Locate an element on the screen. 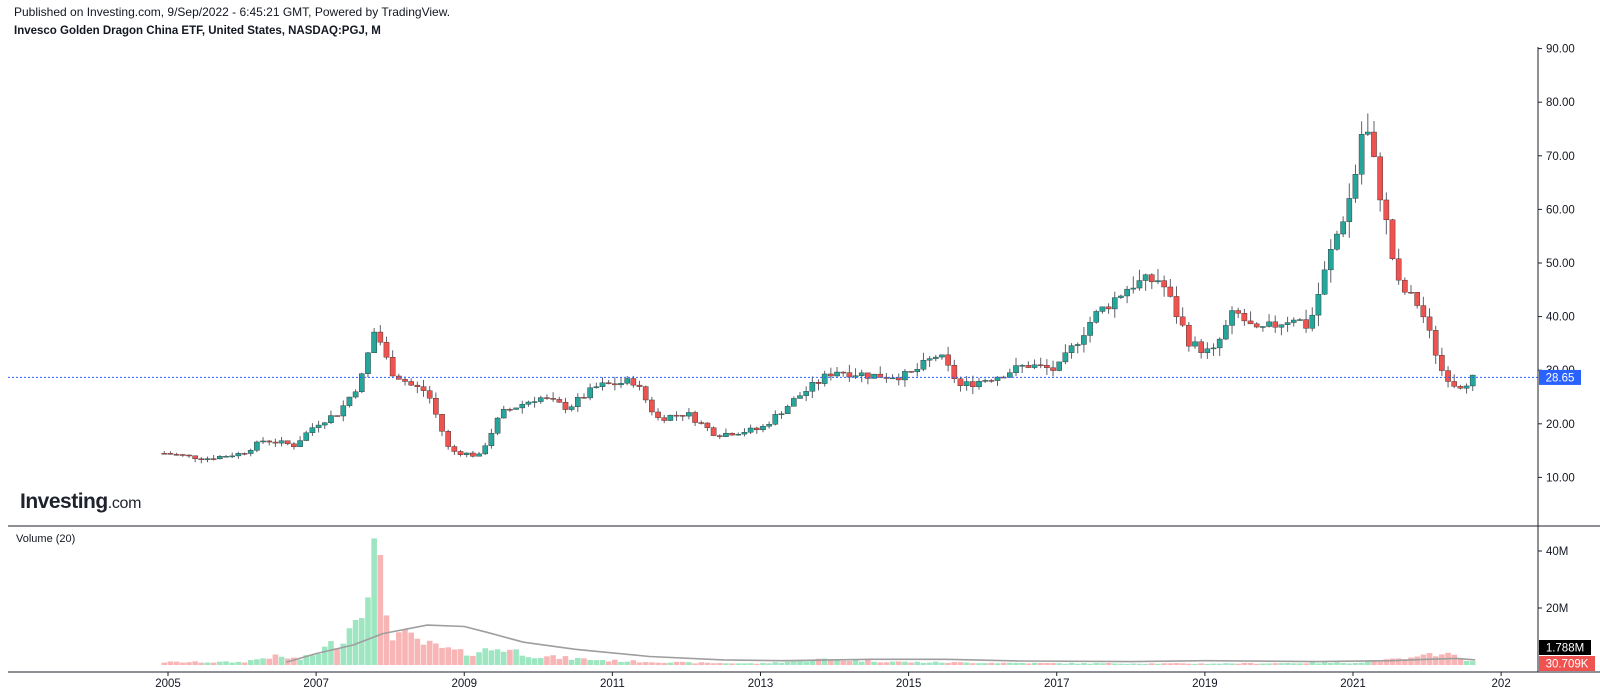 The image size is (1600, 696). price-tick-label: 70.00 is located at coordinates (1560, 157).